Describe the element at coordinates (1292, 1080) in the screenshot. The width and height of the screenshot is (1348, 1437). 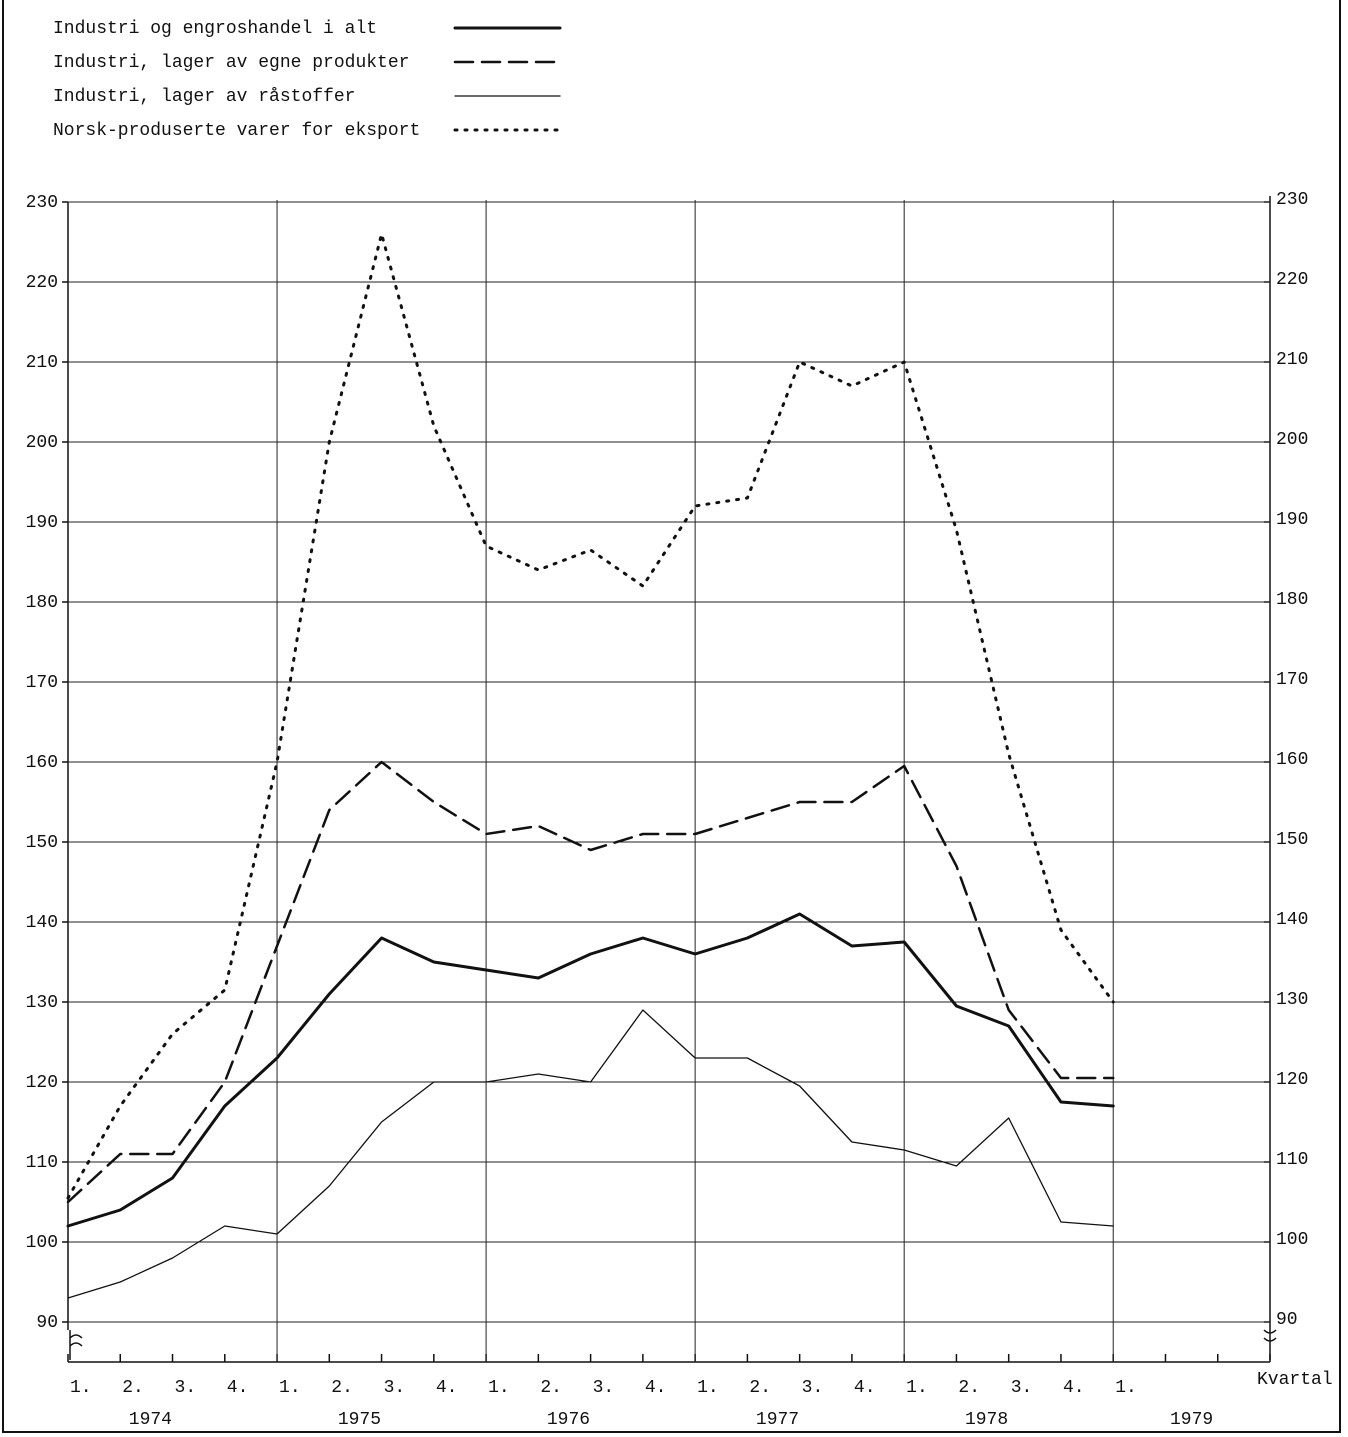
I see `y2-tick-label: 120` at that location.